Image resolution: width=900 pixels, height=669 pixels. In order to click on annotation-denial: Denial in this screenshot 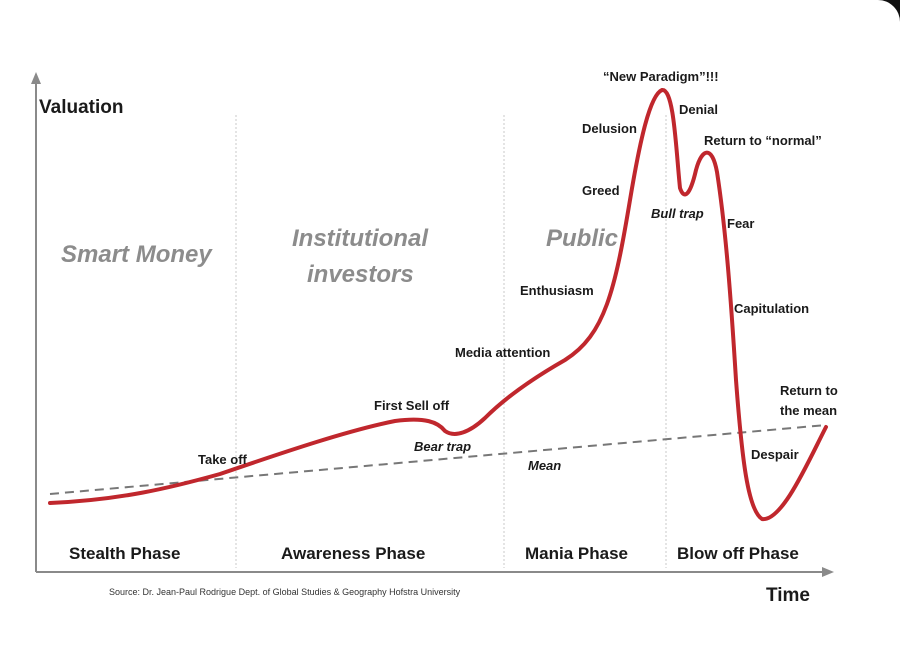, I will do `click(698, 109)`.